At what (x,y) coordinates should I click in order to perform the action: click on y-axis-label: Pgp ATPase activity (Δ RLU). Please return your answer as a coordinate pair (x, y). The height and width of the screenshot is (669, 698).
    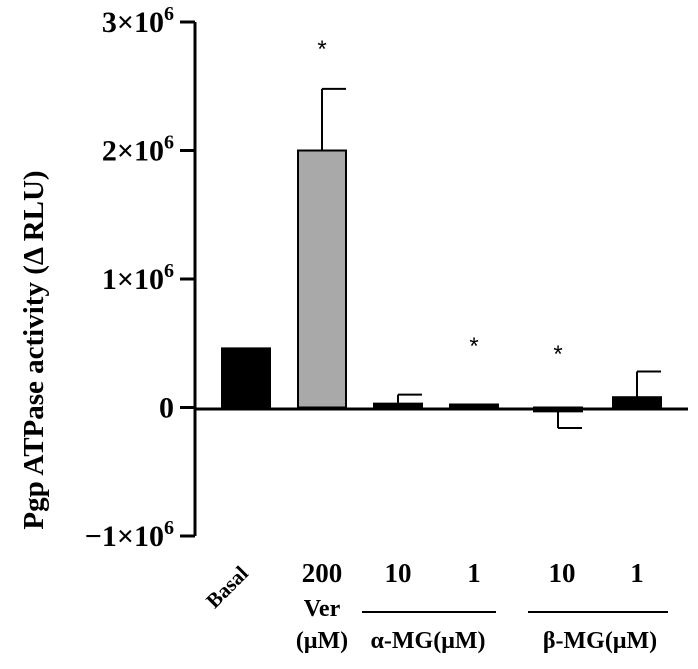
    Looking at the image, I should click on (34, 349).